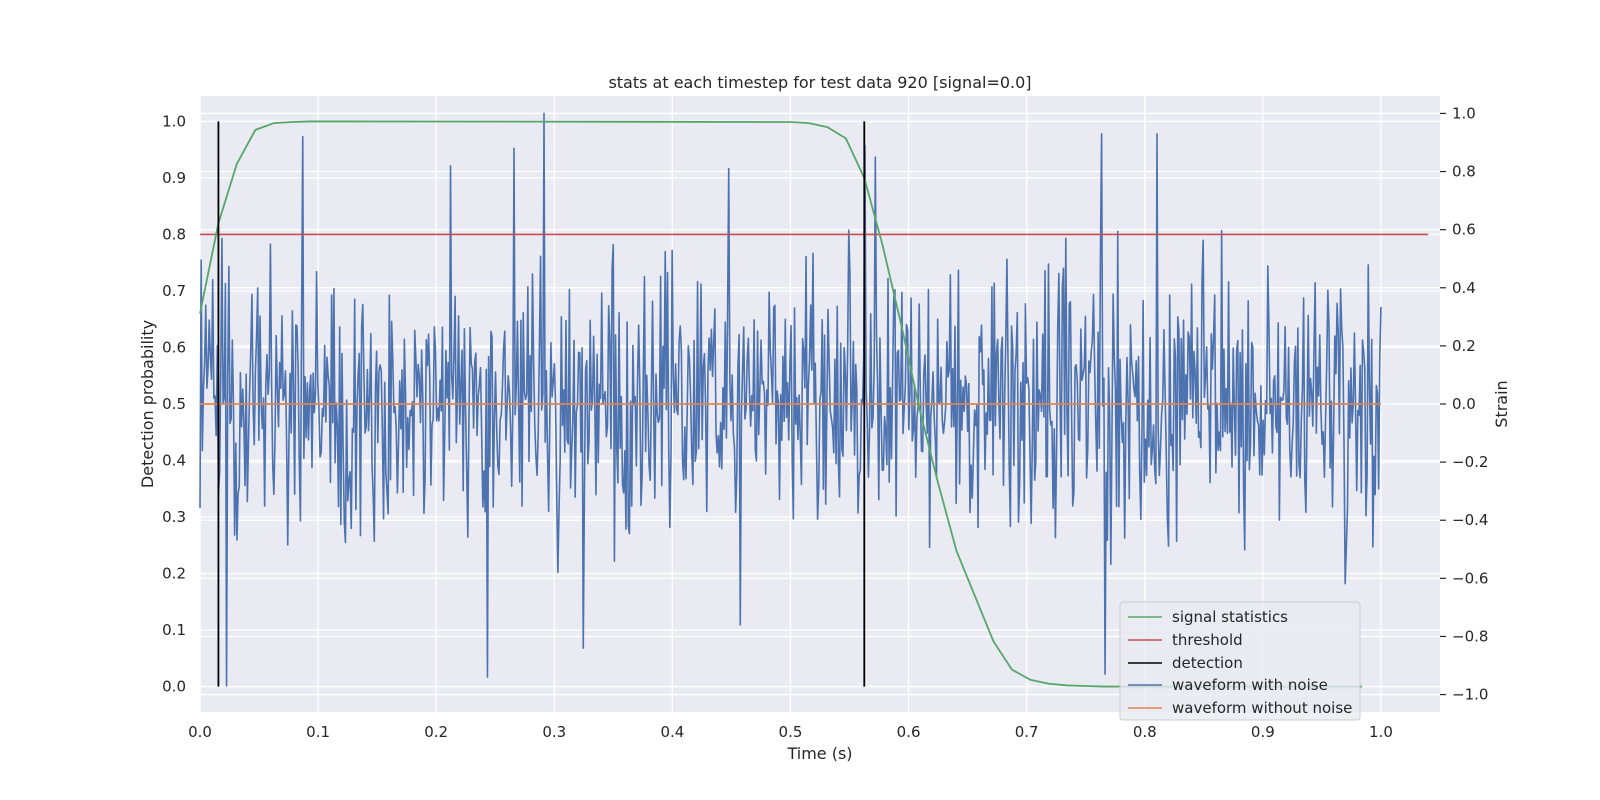 This screenshot has height=800, width=1600. Describe the element at coordinates (174, 630) in the screenshot. I see `y-tick-label: 0.1` at that location.